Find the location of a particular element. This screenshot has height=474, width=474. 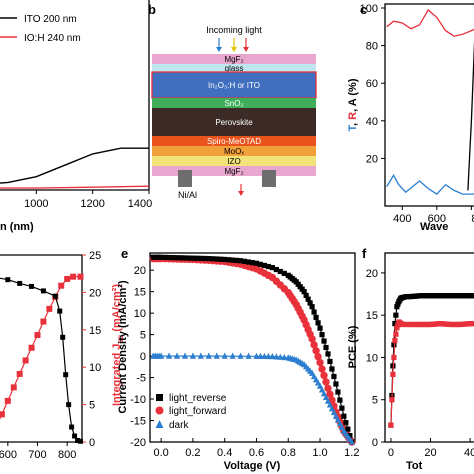

panel-e-xticks: 0.0 0.2 0.4 0.6 0.8 1.0 1.2 is located at coordinates (256, 448).